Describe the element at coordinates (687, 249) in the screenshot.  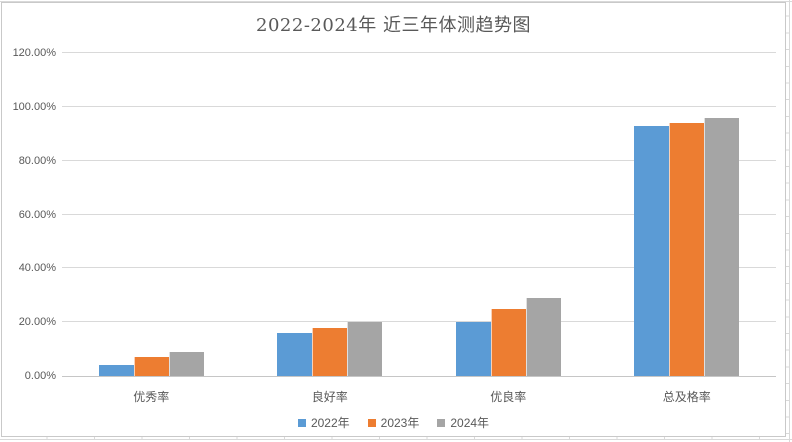
I see `bar-2023年-总及格率` at that location.